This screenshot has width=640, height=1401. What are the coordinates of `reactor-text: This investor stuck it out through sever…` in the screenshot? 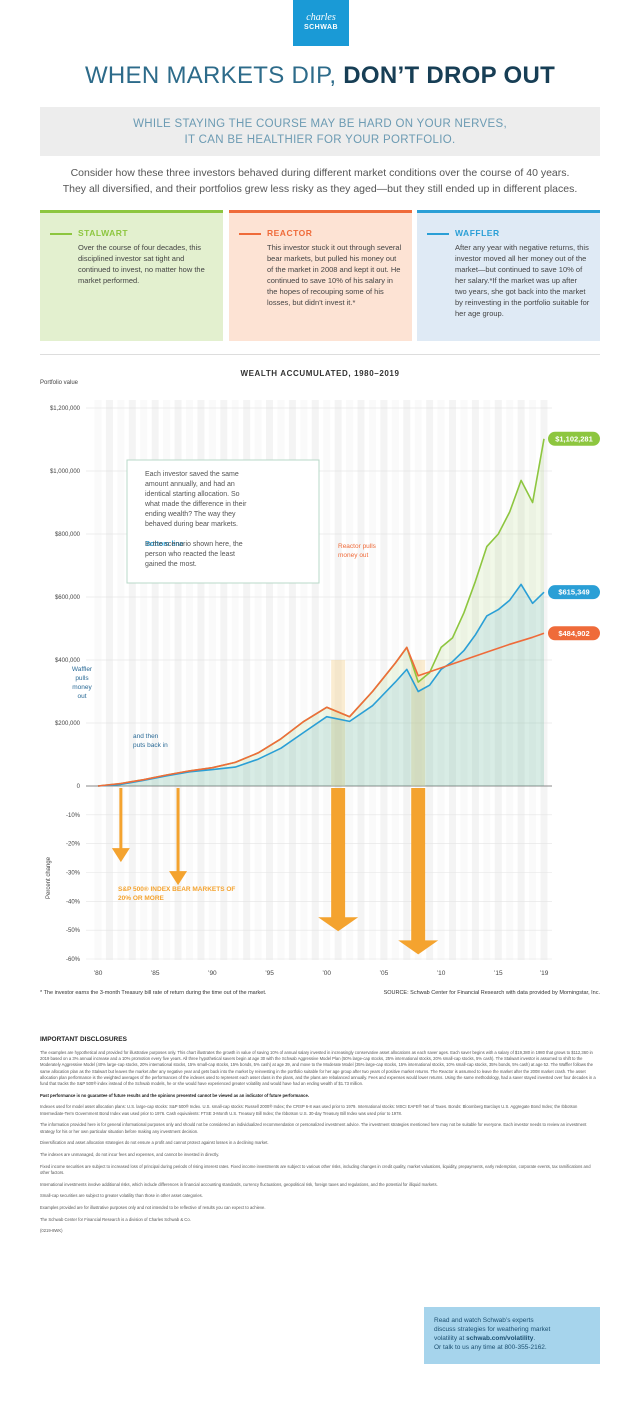 It's located at (334, 275).